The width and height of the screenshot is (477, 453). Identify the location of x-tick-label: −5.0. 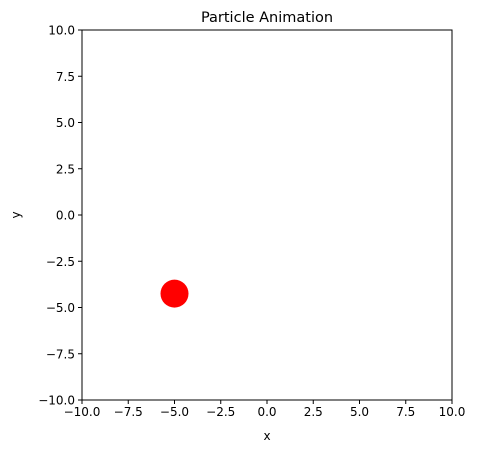
(174, 412).